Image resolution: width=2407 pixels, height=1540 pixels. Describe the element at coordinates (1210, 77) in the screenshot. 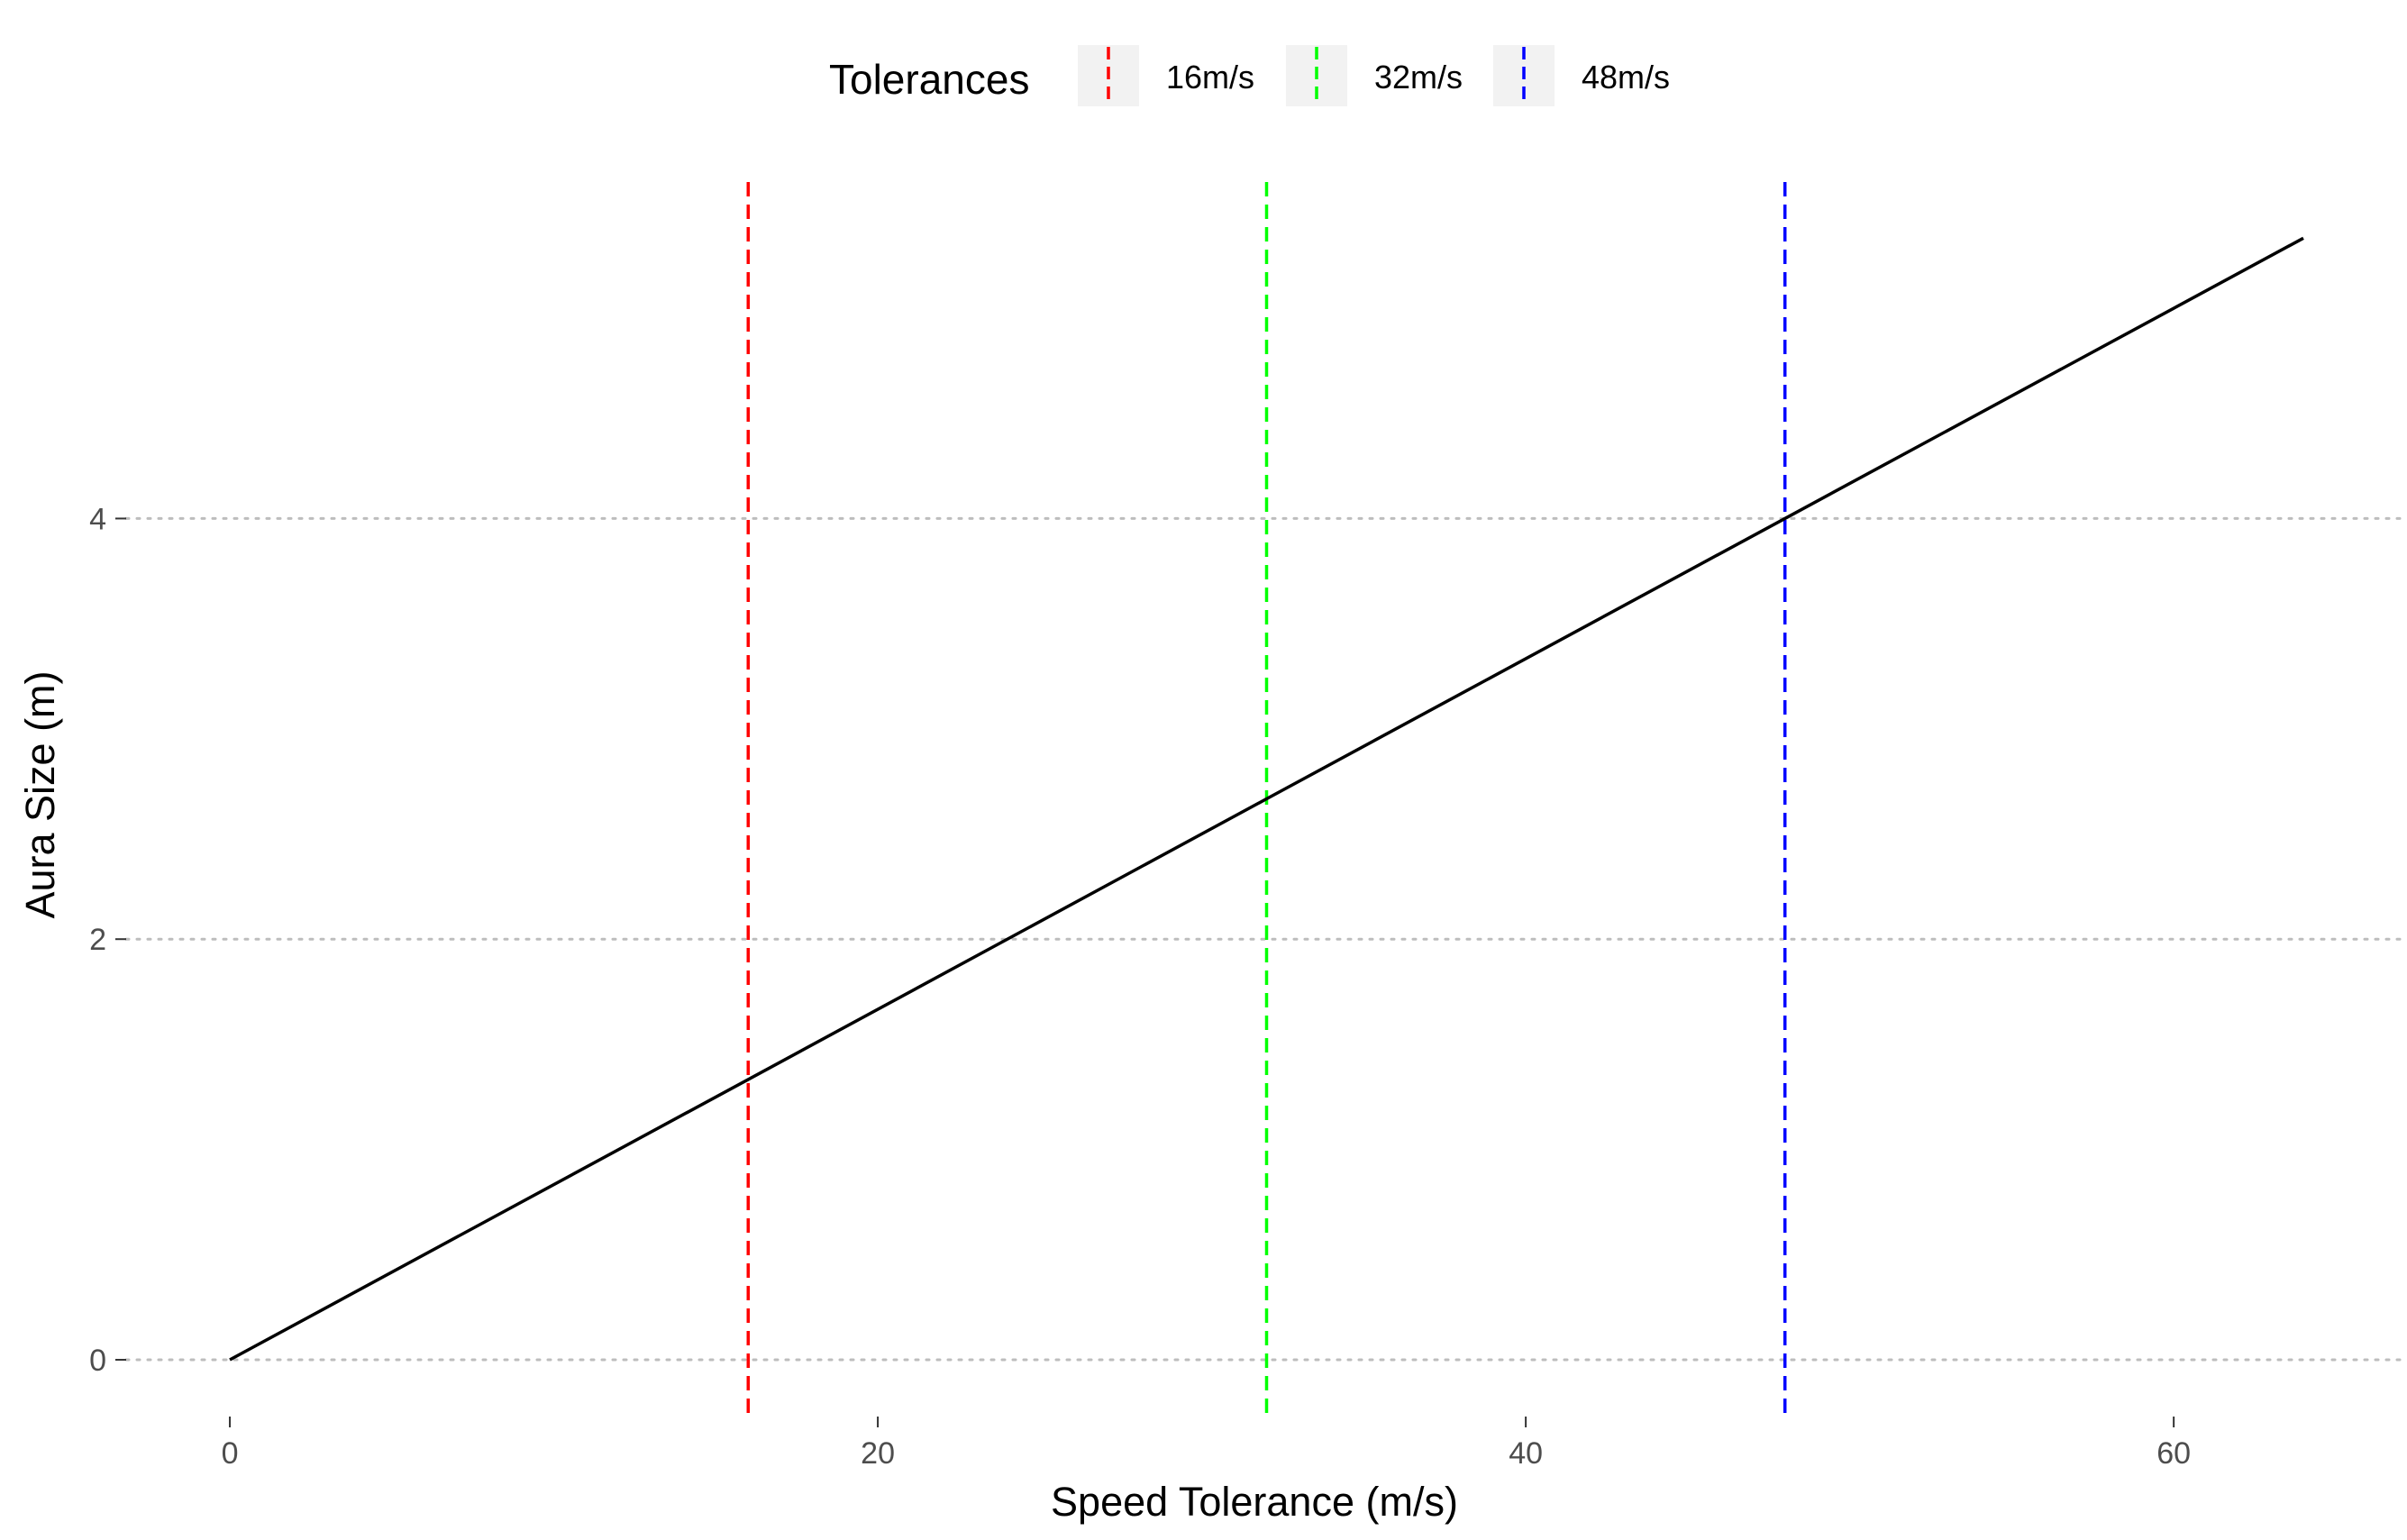

I see `legend-label: 16m/s` at that location.